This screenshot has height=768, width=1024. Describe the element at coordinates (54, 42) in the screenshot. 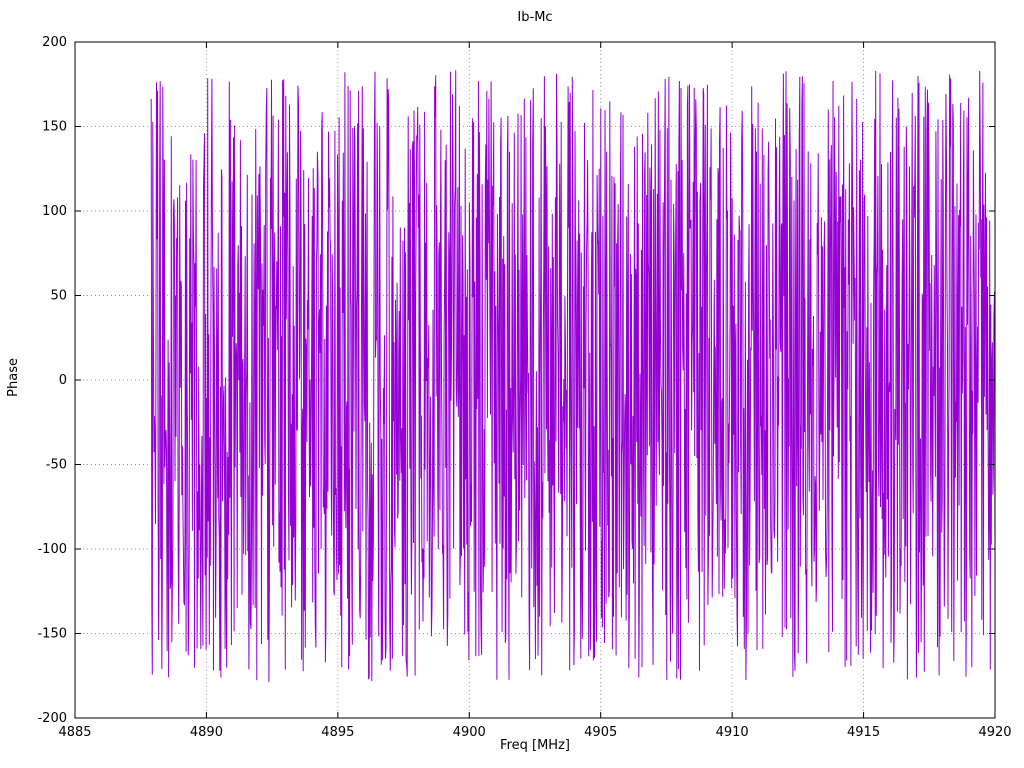

I see `y-tick-label: 200` at that location.